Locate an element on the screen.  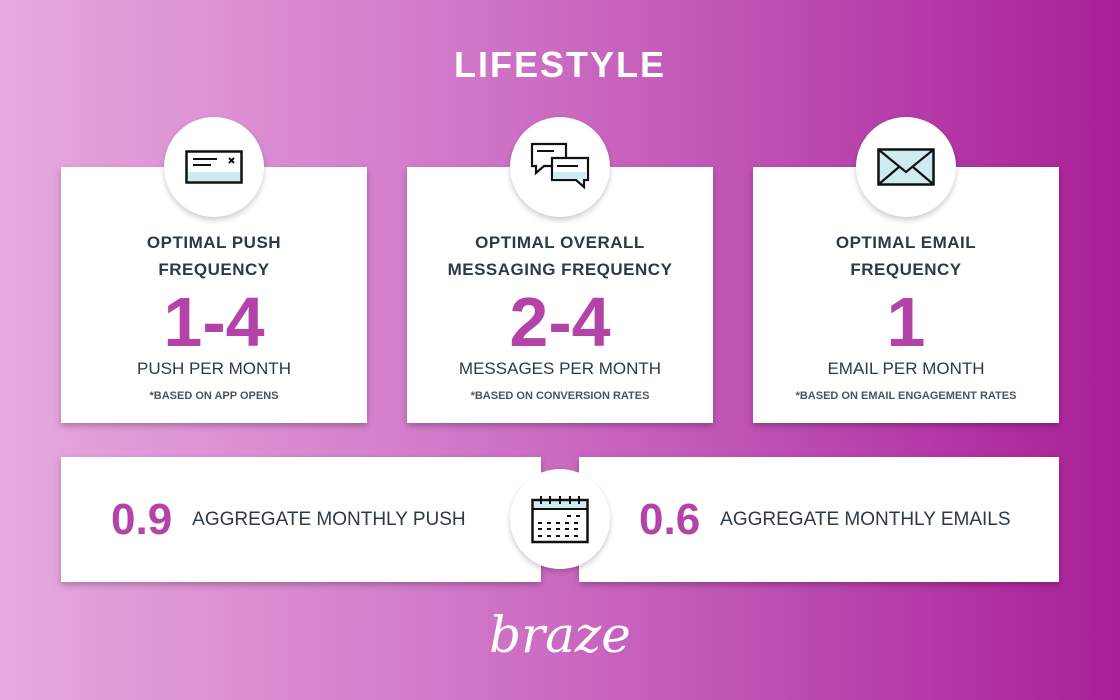
aggregate-push: 0.9 AGGREGATE MONTHLY PUSH is located at coordinates (301, 519).